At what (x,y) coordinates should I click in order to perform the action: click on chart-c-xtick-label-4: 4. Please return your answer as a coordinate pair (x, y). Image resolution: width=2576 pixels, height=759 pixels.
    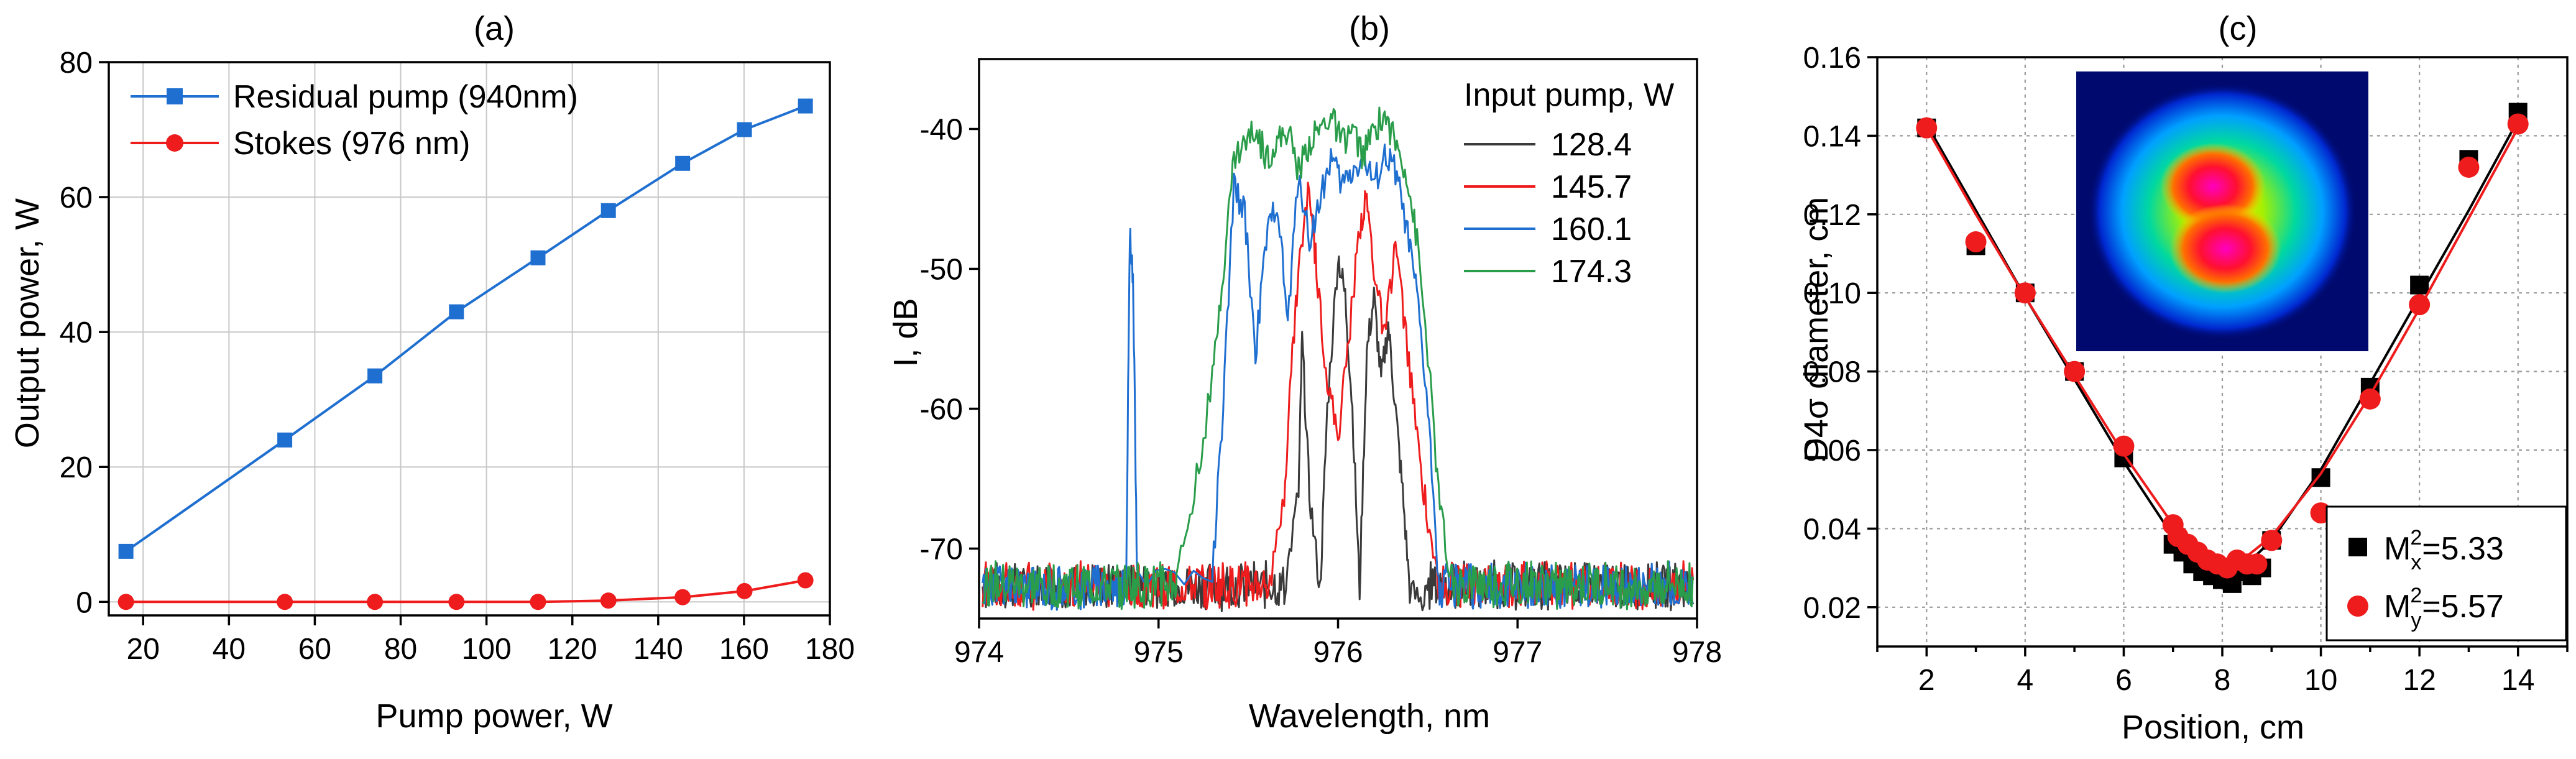
    Looking at the image, I should click on (2025, 680).